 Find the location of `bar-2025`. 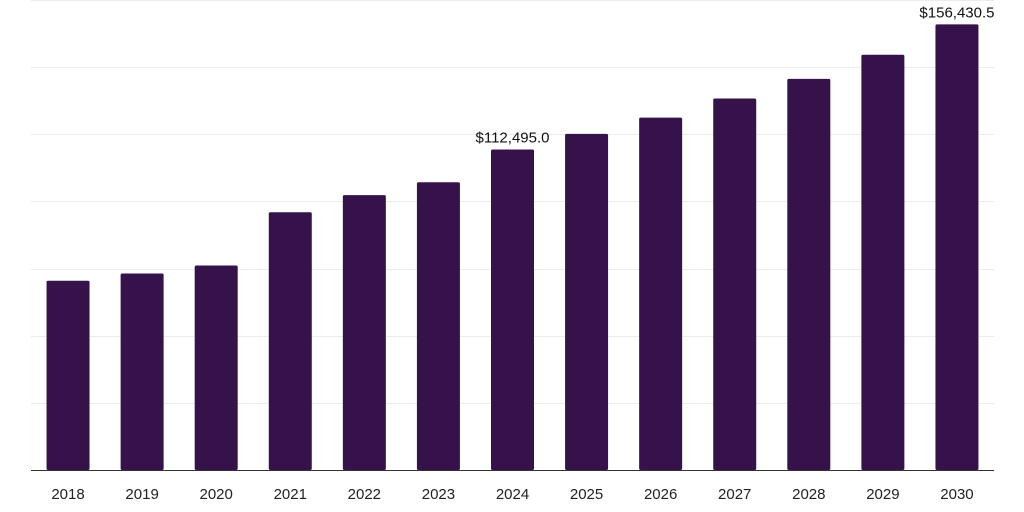

bar-2025 is located at coordinates (587, 301).